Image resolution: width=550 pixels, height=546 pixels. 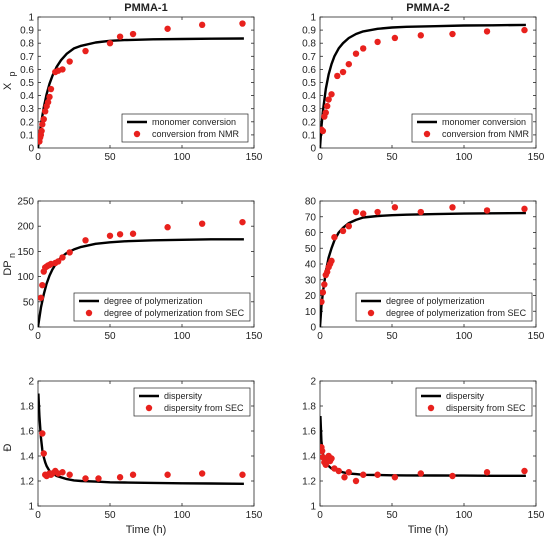 I want to click on series-group, so click(x=424, y=85).